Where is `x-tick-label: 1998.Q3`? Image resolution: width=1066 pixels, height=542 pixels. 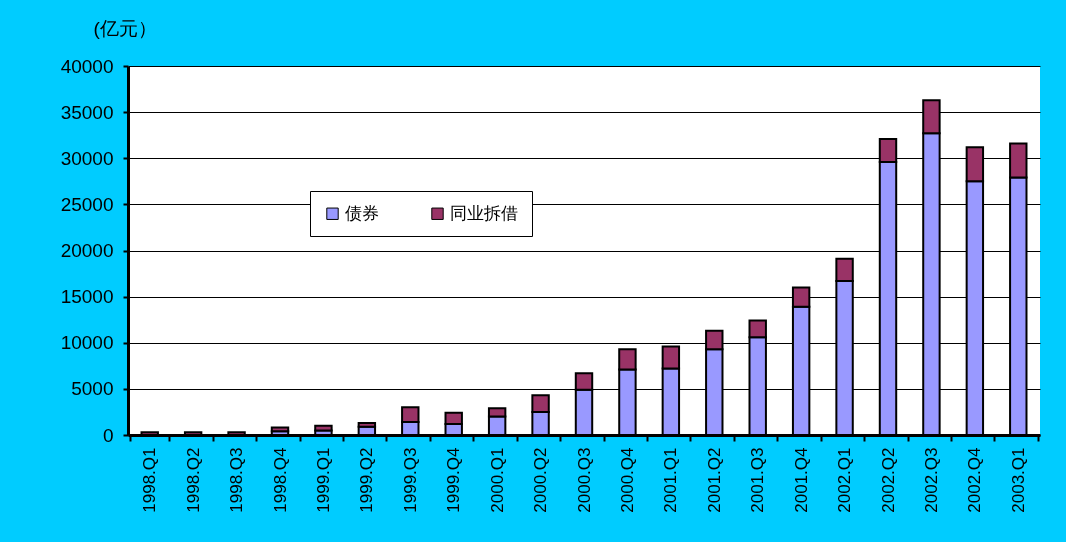 x-tick-label: 1998.Q3 is located at coordinates (237, 480).